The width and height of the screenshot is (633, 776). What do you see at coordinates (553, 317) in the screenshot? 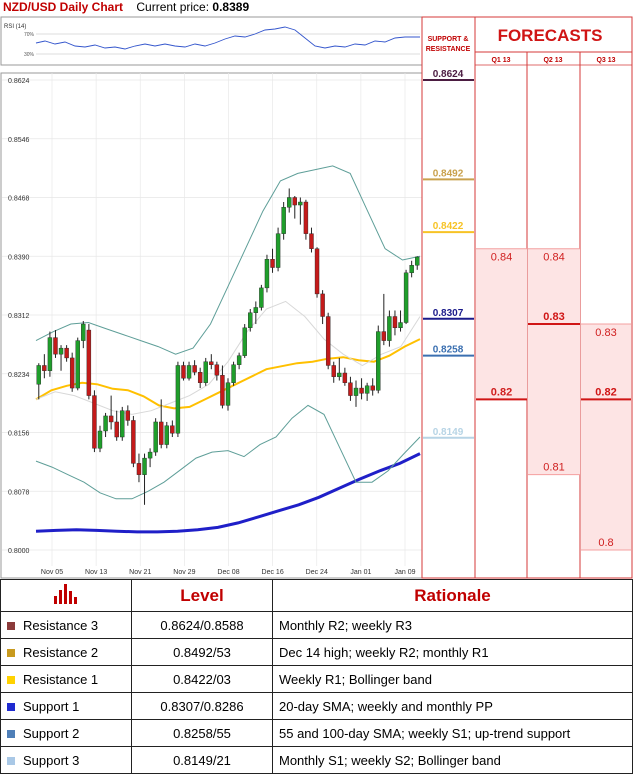
I see `forecast-mid-label: 0.83` at bounding box center [553, 317].